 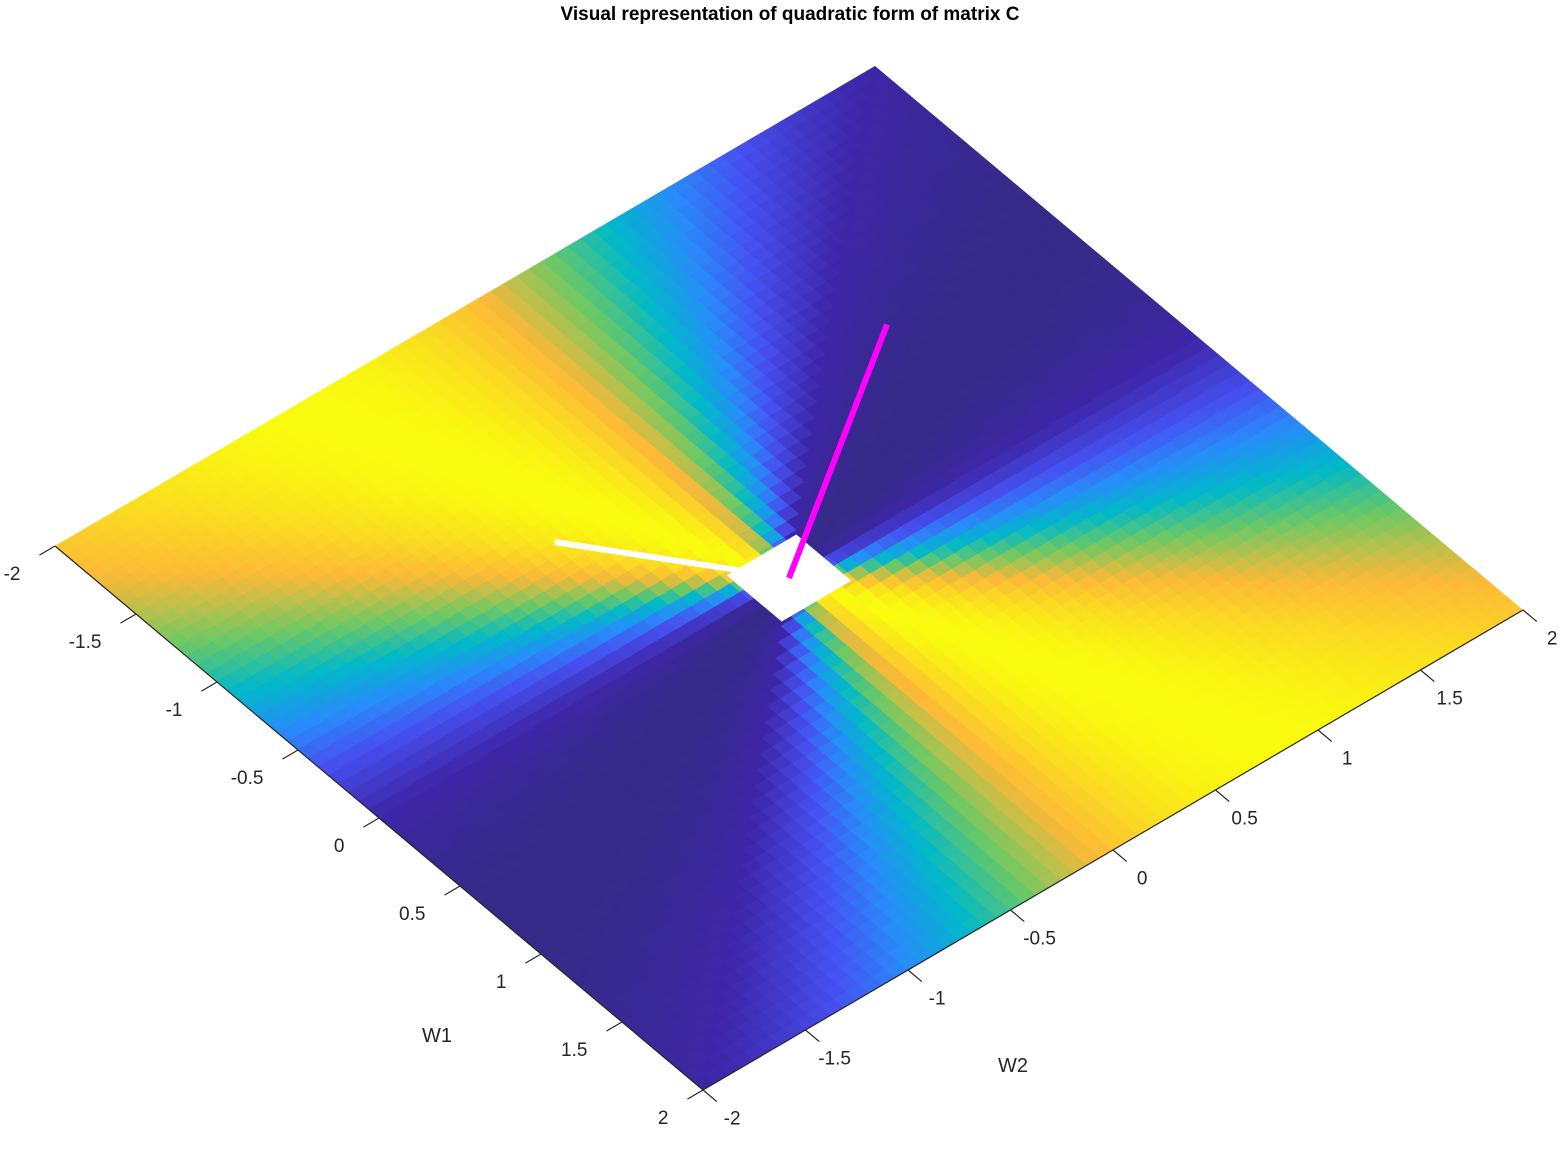 What do you see at coordinates (834, 1058) in the screenshot?
I see `w2-tick-label: -1.5` at bounding box center [834, 1058].